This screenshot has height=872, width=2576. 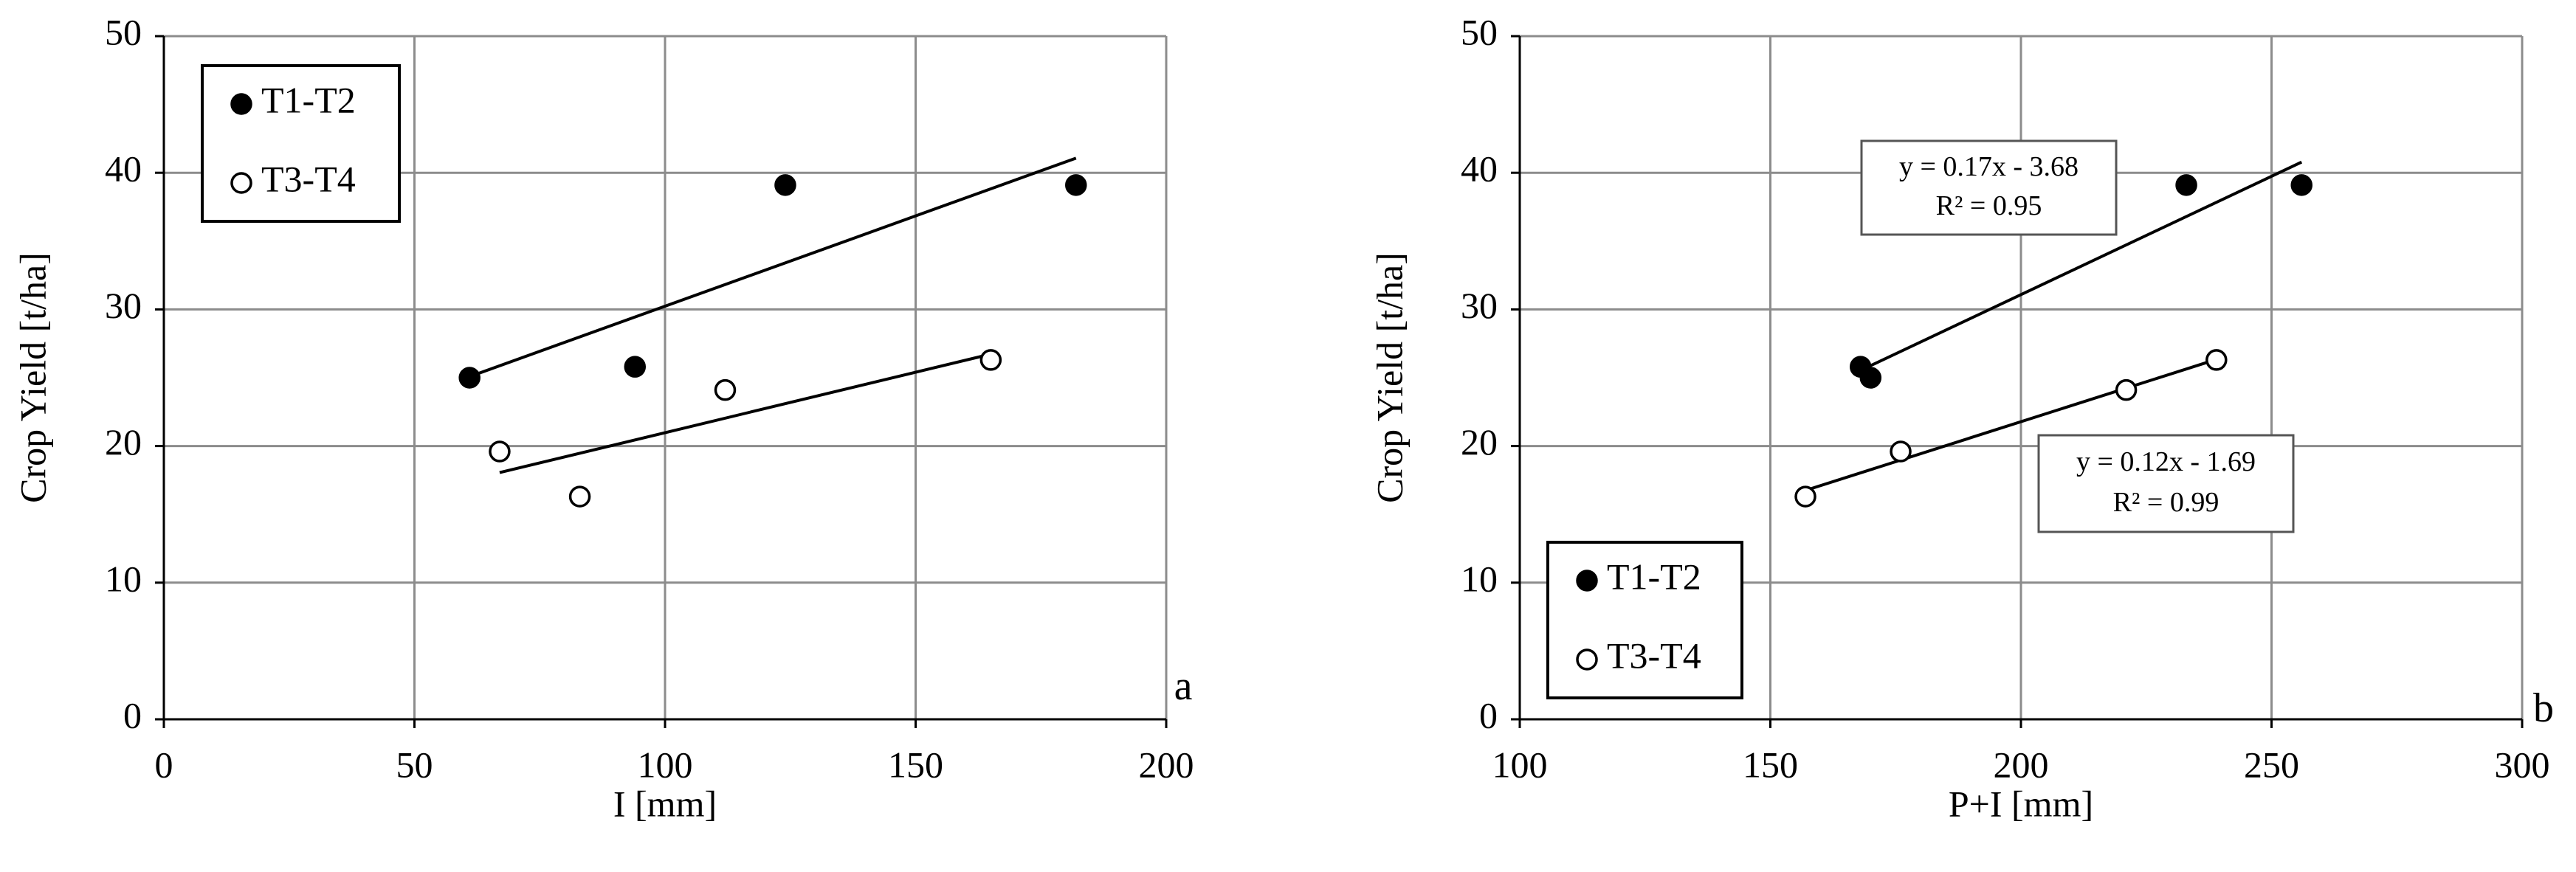 I want to click on x-axis-label: P+I [mm], so click(x=2021, y=803).